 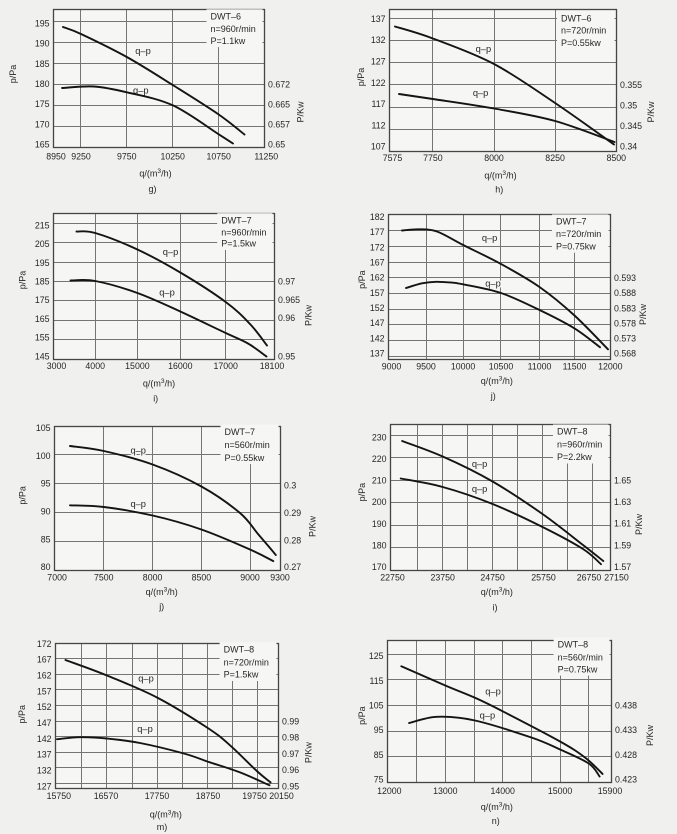 I want to click on svg-text: 145, so click(x=42, y=356).